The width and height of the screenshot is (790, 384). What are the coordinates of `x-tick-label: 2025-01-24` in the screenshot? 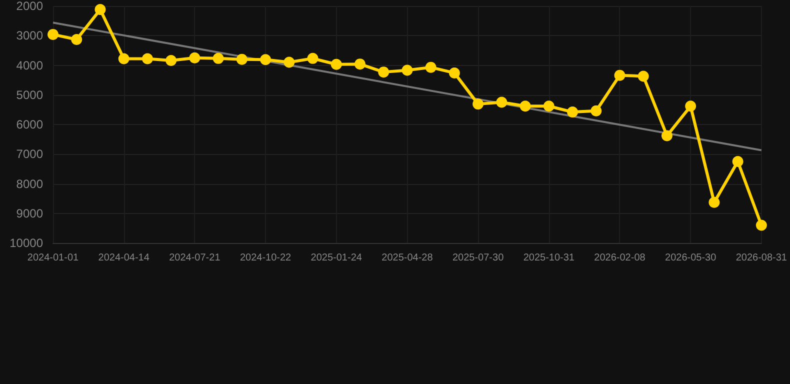 It's located at (336, 258).